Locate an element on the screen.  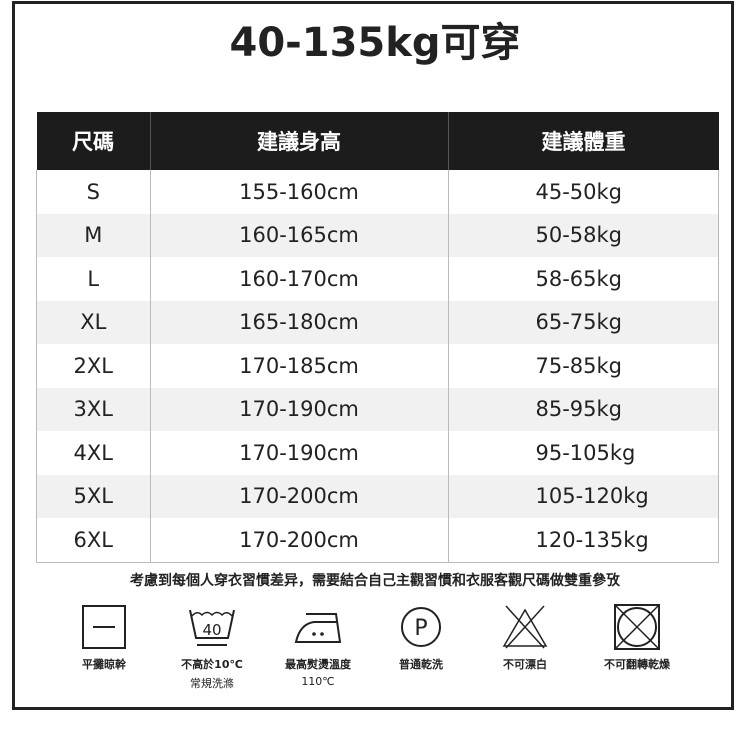
wash-40-icon: 40 is located at coordinates (212, 627).